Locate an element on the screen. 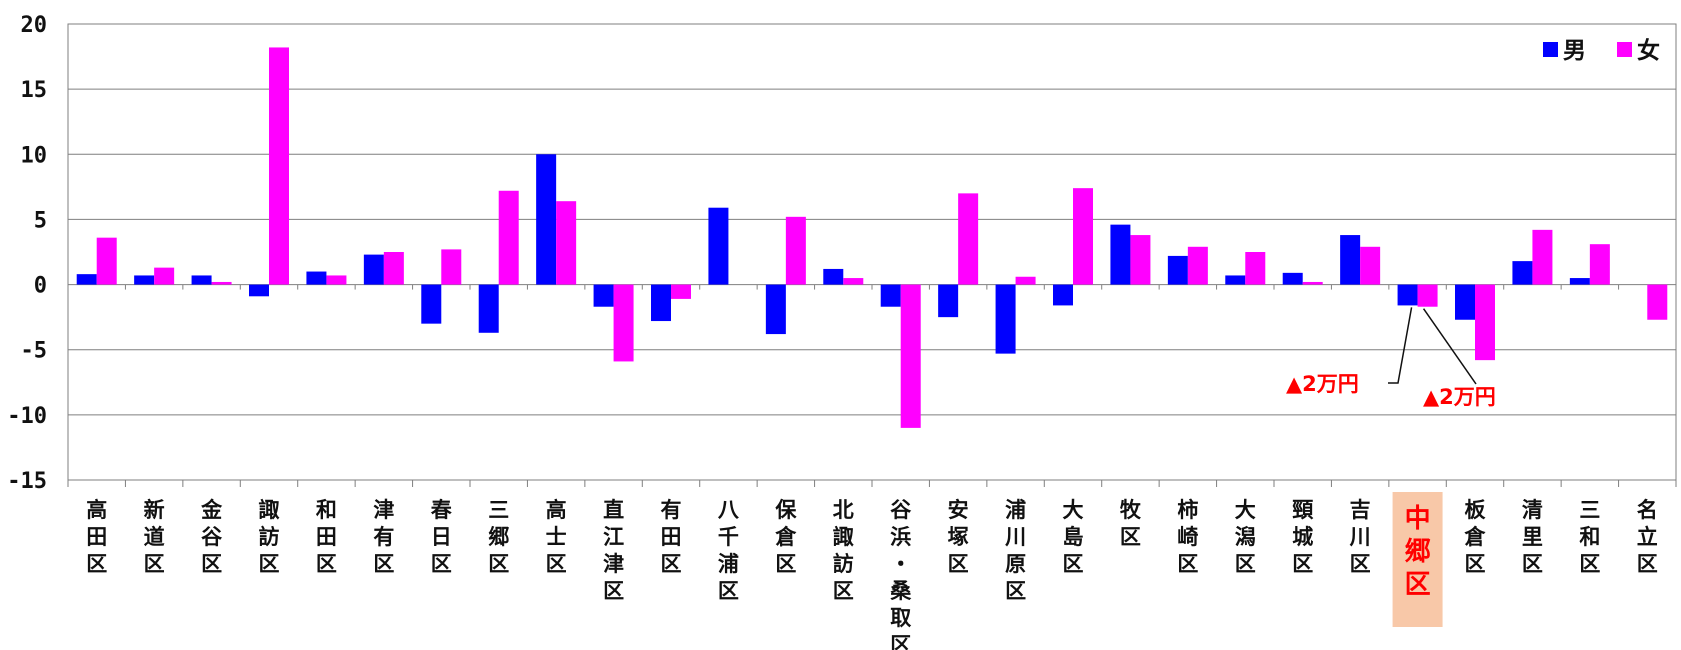  x-category-char: 春 is located at coordinates (442, 510).